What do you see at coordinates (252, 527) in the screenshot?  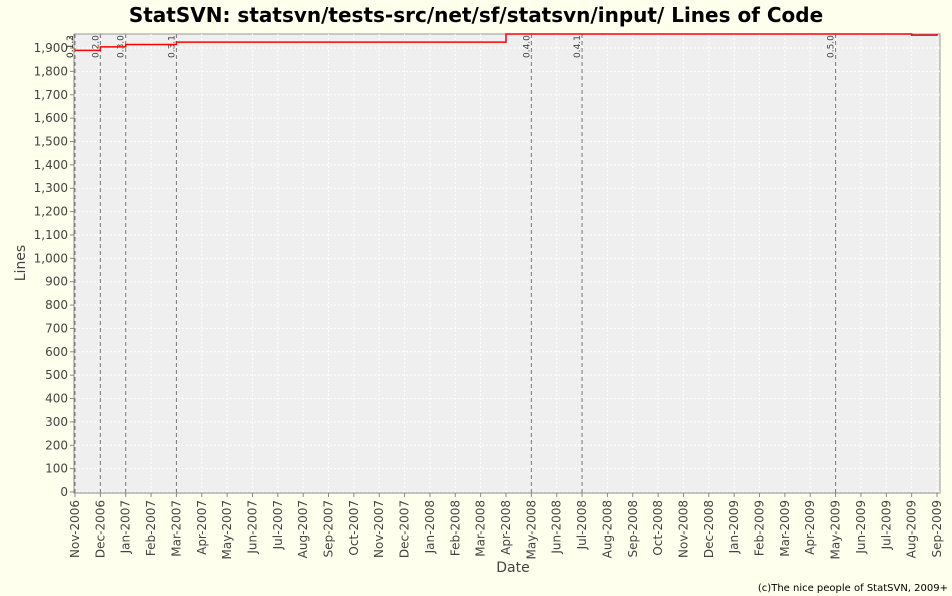 I see `x-tick-label: Jun-2007` at bounding box center [252, 527].